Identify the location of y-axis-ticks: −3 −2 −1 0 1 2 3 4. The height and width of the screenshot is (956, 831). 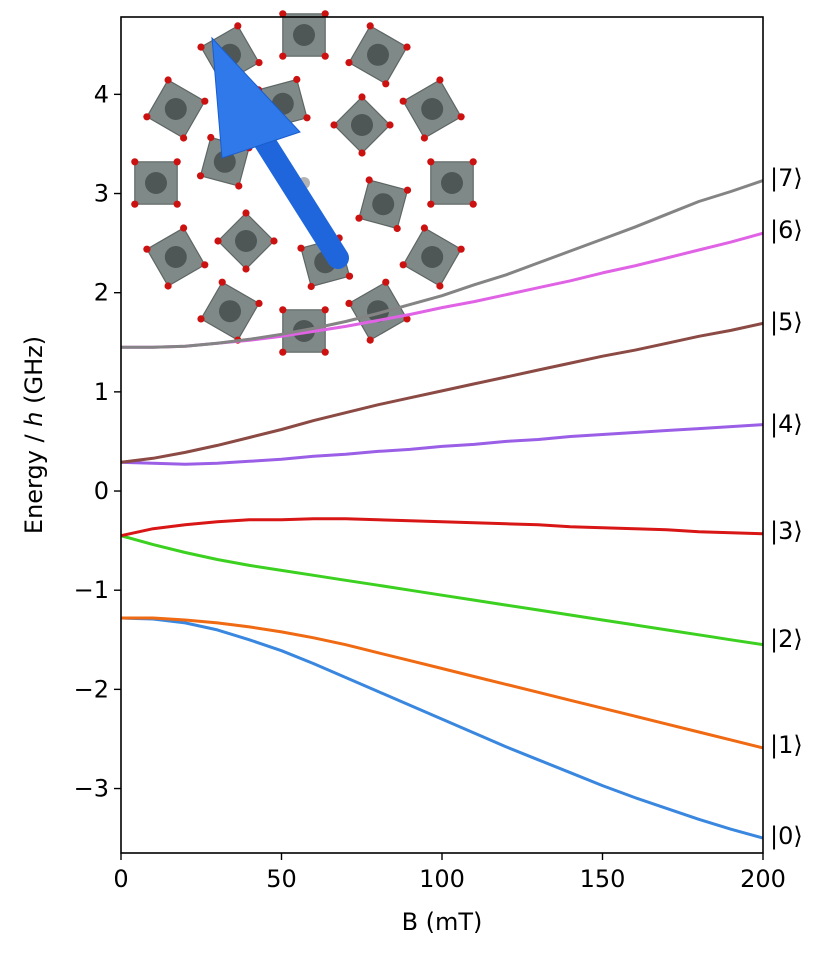
(97, 441).